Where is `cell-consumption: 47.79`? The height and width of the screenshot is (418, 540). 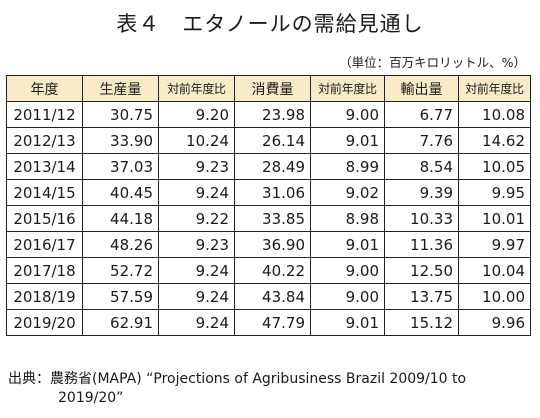 cell-consumption: 47.79 is located at coordinates (272, 322).